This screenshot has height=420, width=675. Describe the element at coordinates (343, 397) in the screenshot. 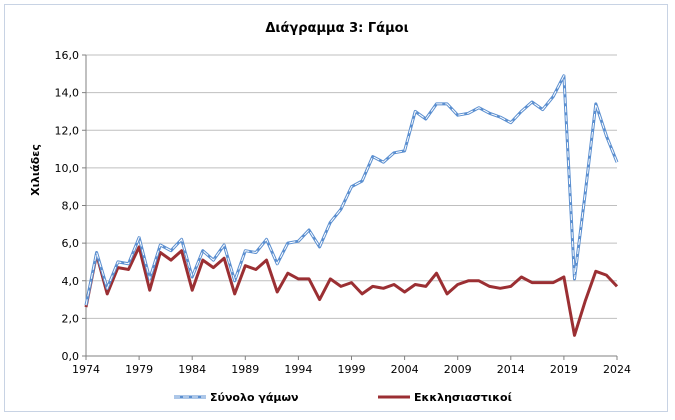

I see `legend: Σύνολο γάμων Εκκλησιαστικοί` at that location.